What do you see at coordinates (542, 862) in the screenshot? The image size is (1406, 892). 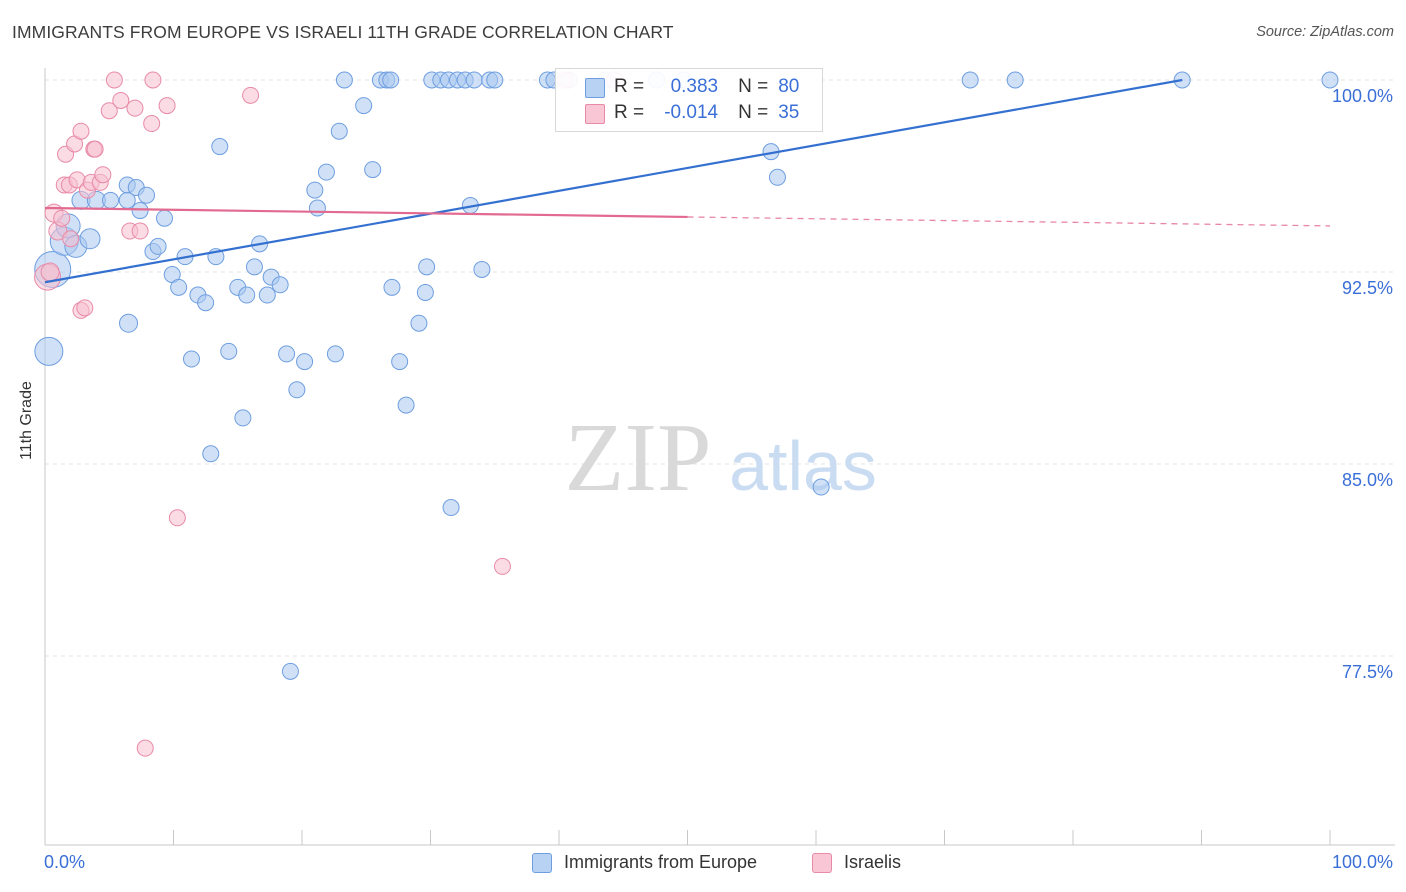 I see `legend-swatch-immigrants` at bounding box center [542, 862].